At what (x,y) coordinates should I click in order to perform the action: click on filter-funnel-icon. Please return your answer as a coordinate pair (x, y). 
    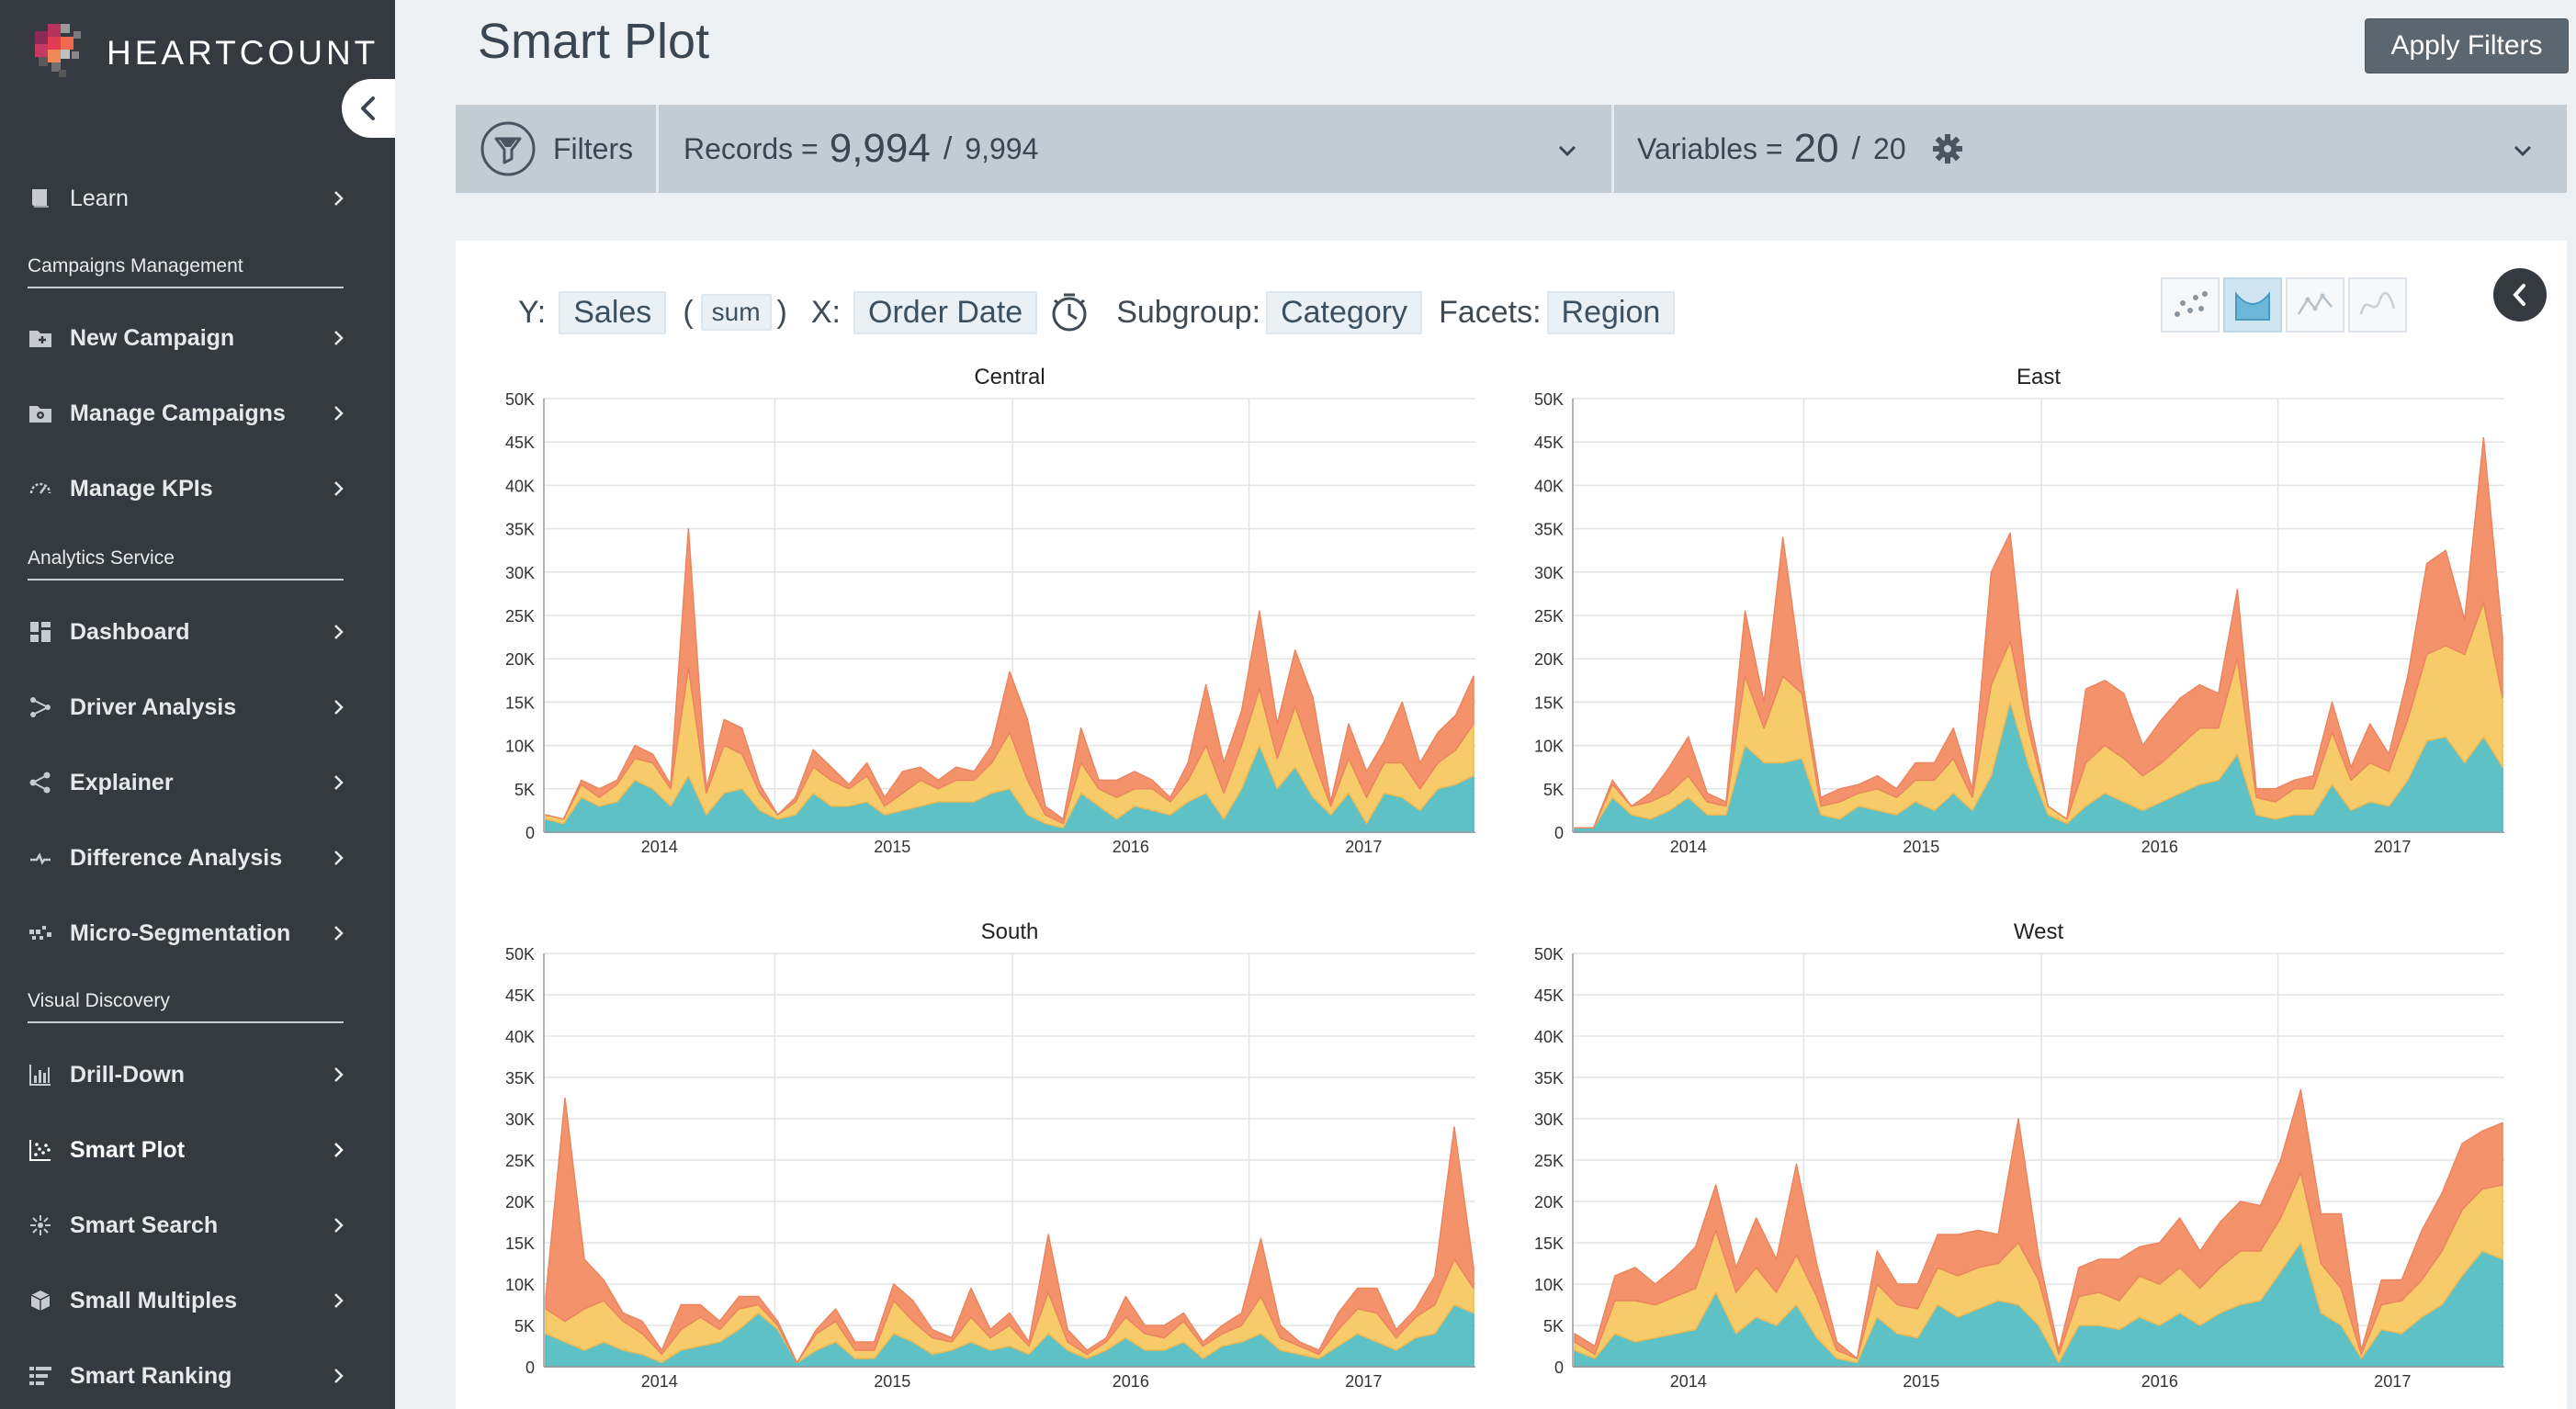
    Looking at the image, I should click on (508, 148).